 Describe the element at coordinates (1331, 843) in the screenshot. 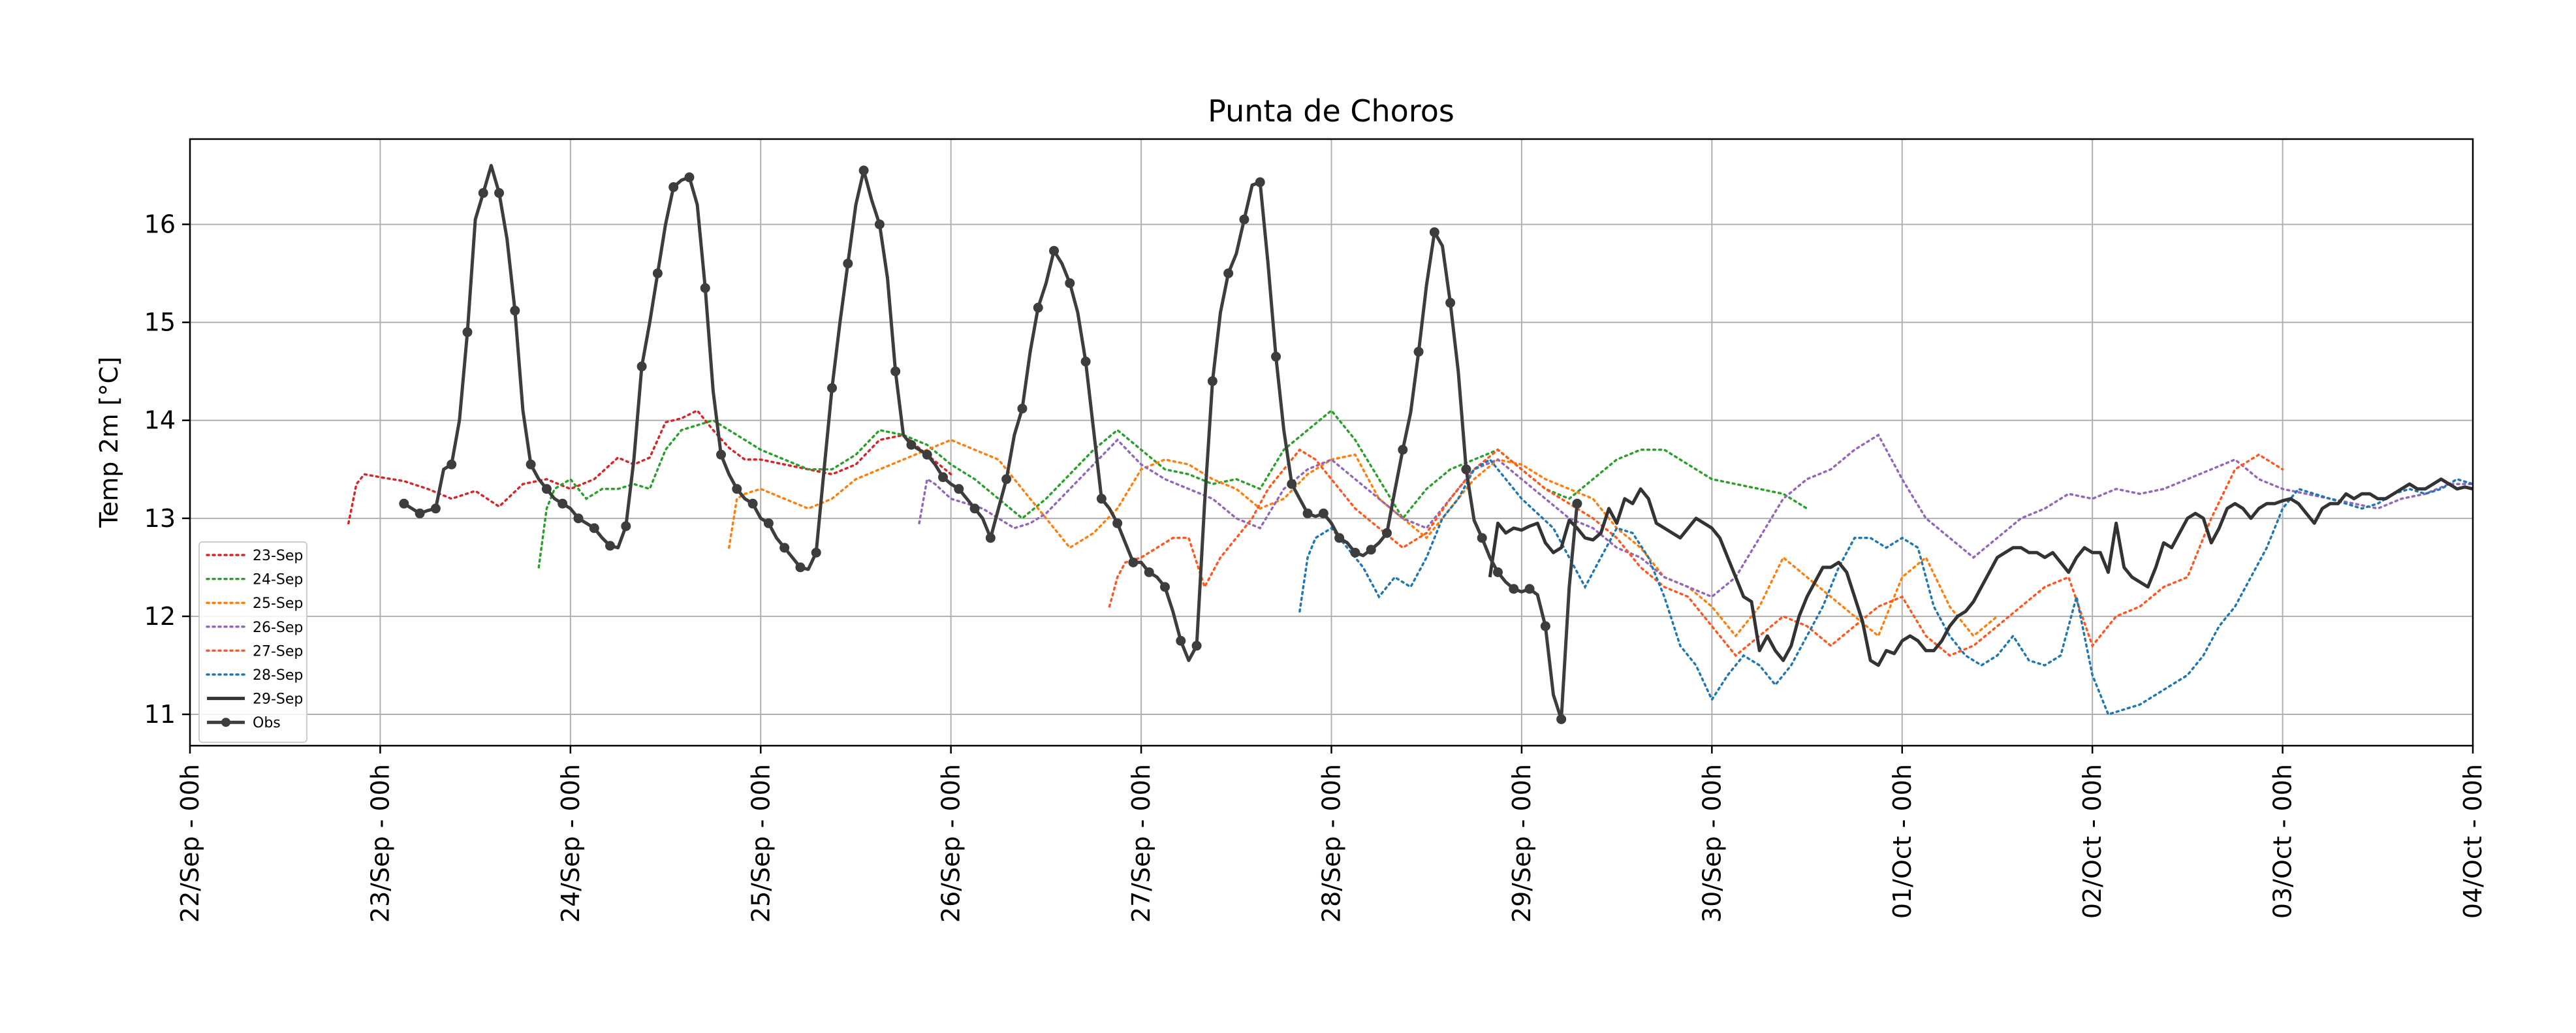

I see `x-tick-label: 28/Sep - 00h` at that location.